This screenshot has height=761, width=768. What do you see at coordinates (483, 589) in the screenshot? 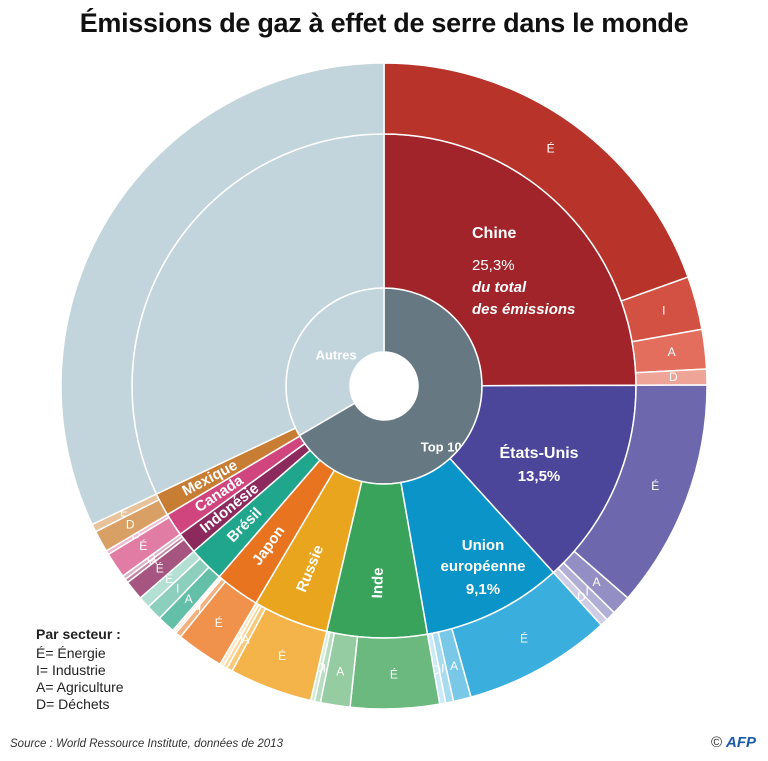
I see `country-value-union-europeenne: 9,1%` at bounding box center [483, 589].